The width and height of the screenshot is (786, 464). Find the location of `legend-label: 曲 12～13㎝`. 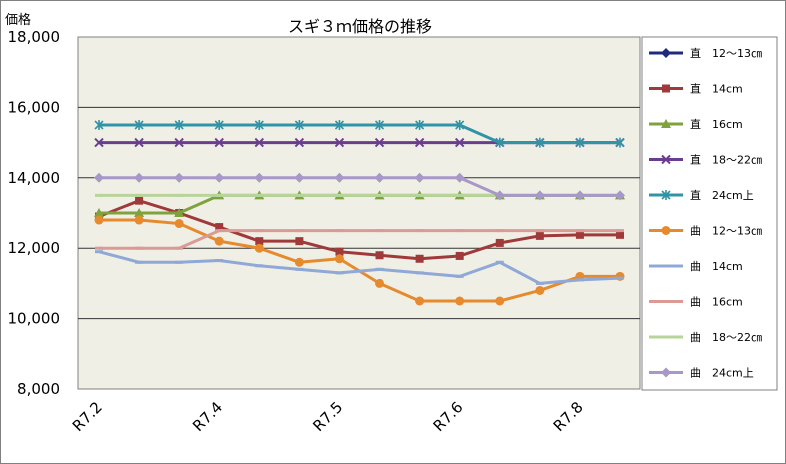

legend-label: 曲 12～13㎝ is located at coordinates (726, 231).